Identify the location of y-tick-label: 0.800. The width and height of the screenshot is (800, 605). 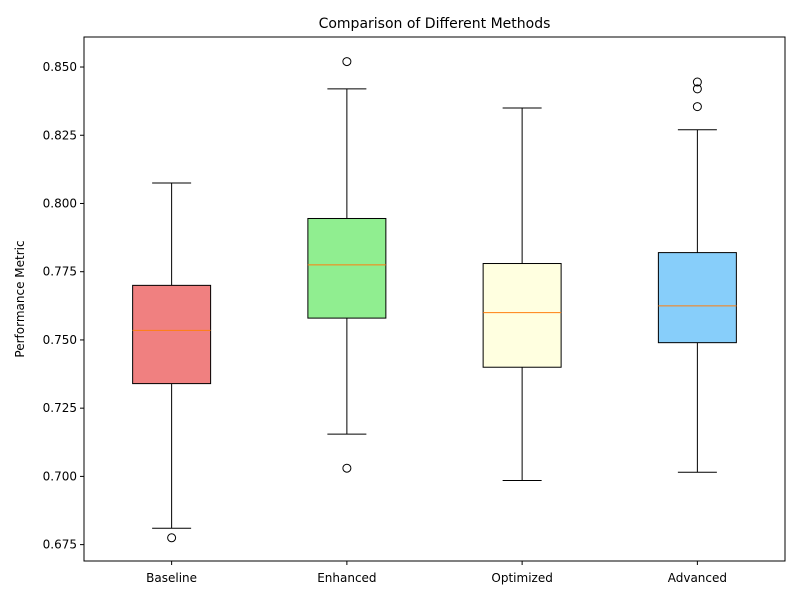
(60, 203).